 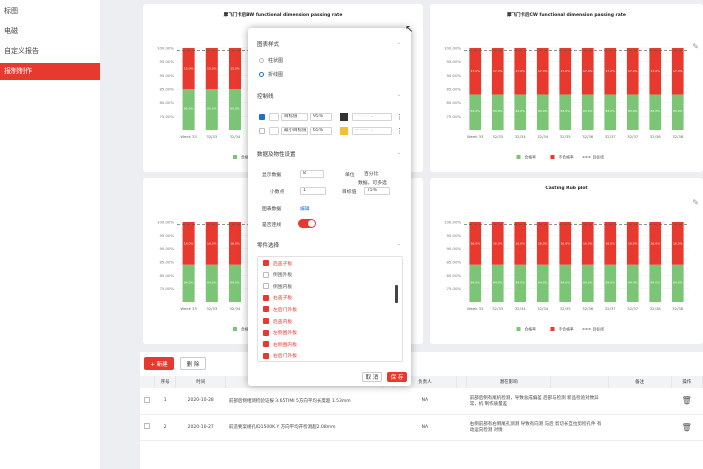 I want to click on col-header-action: 操作, so click(x=687, y=382).